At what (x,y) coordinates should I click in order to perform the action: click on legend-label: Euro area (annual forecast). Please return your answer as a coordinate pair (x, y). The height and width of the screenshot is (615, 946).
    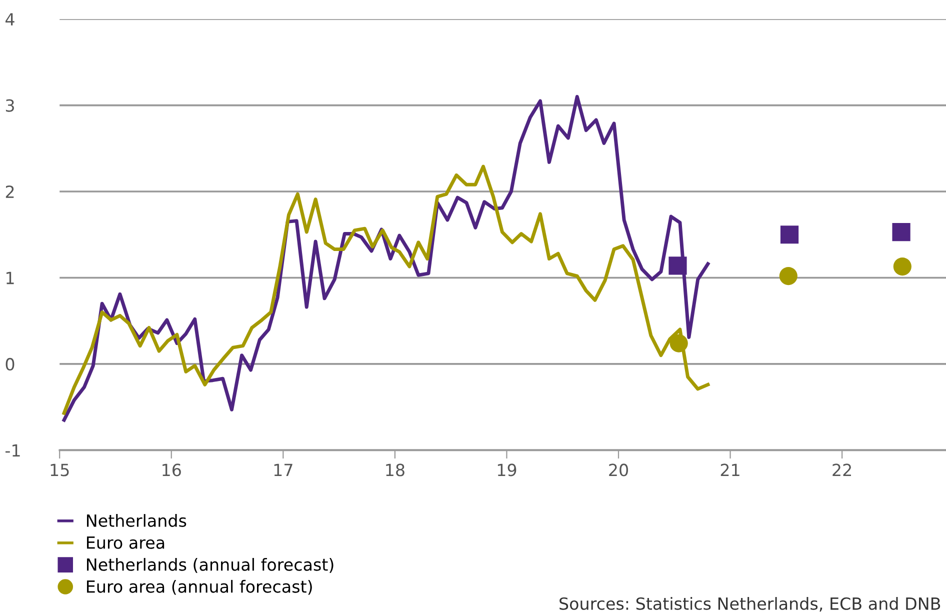
    Looking at the image, I should click on (199, 587).